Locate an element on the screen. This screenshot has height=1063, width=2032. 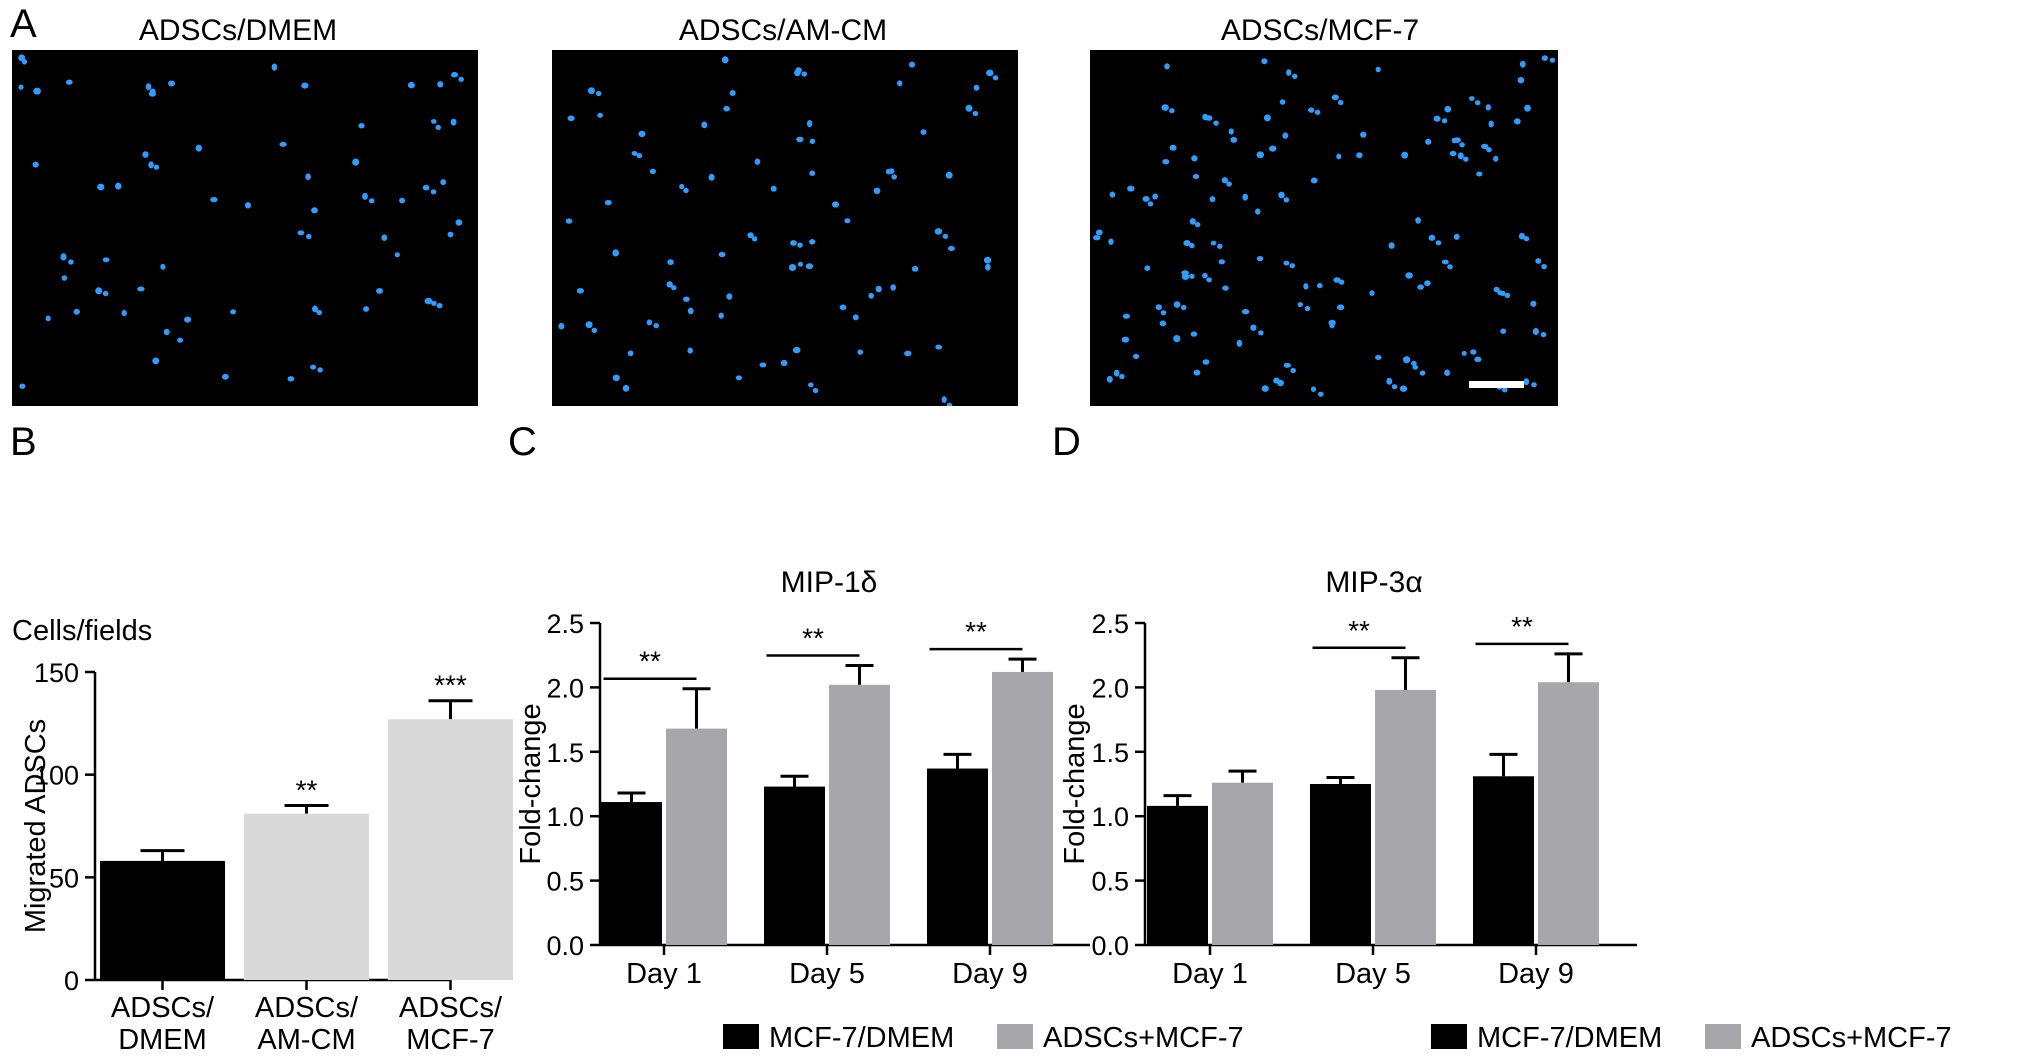
nuclei-layer is located at coordinates (778, 231).